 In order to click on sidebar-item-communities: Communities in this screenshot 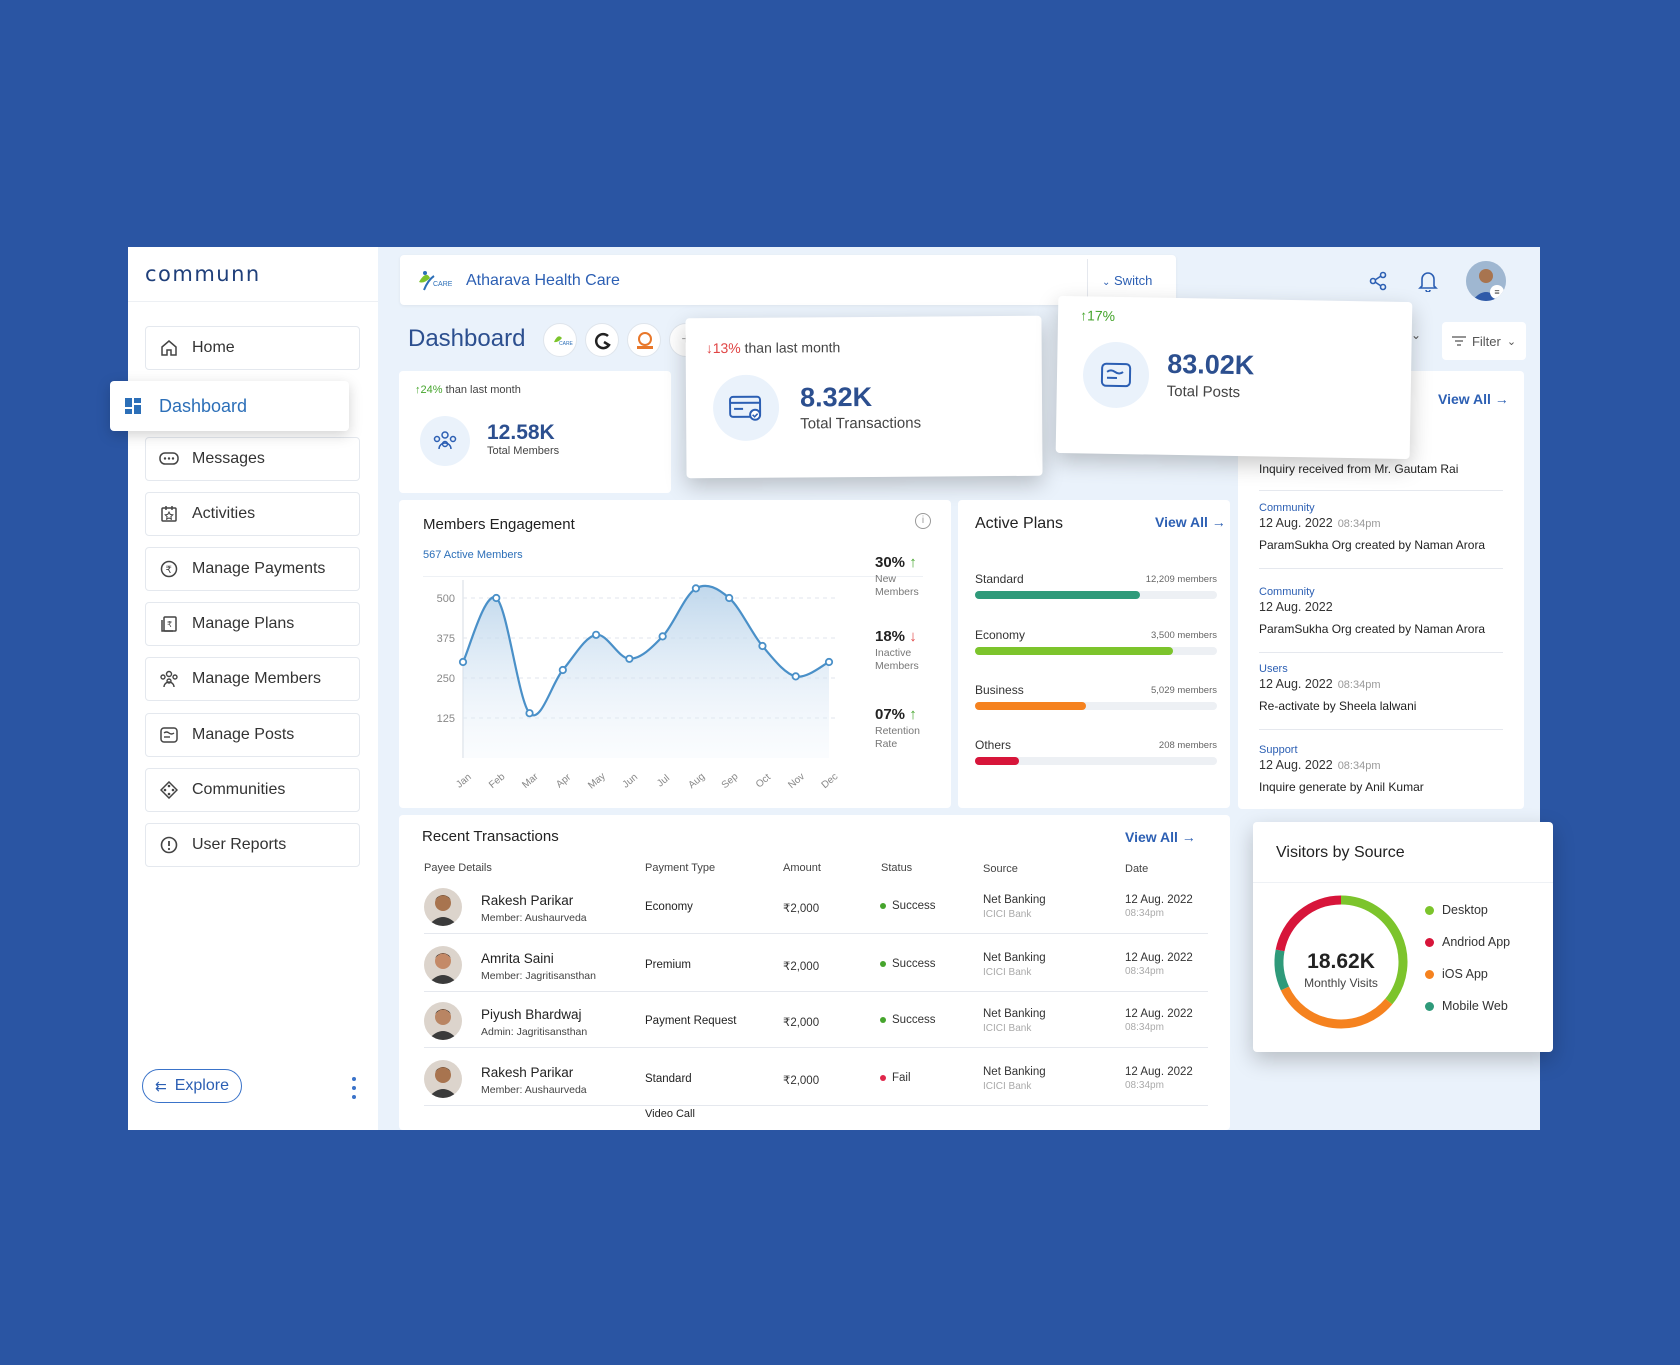, I will do `click(252, 790)`.